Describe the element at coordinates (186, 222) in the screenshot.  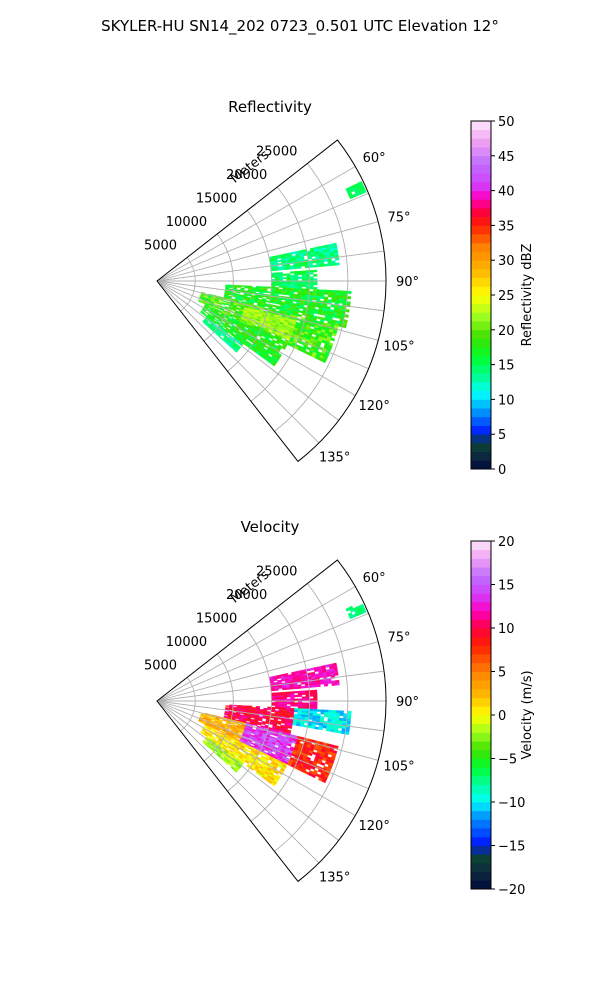
I see `range-tick-label: 10000` at that location.